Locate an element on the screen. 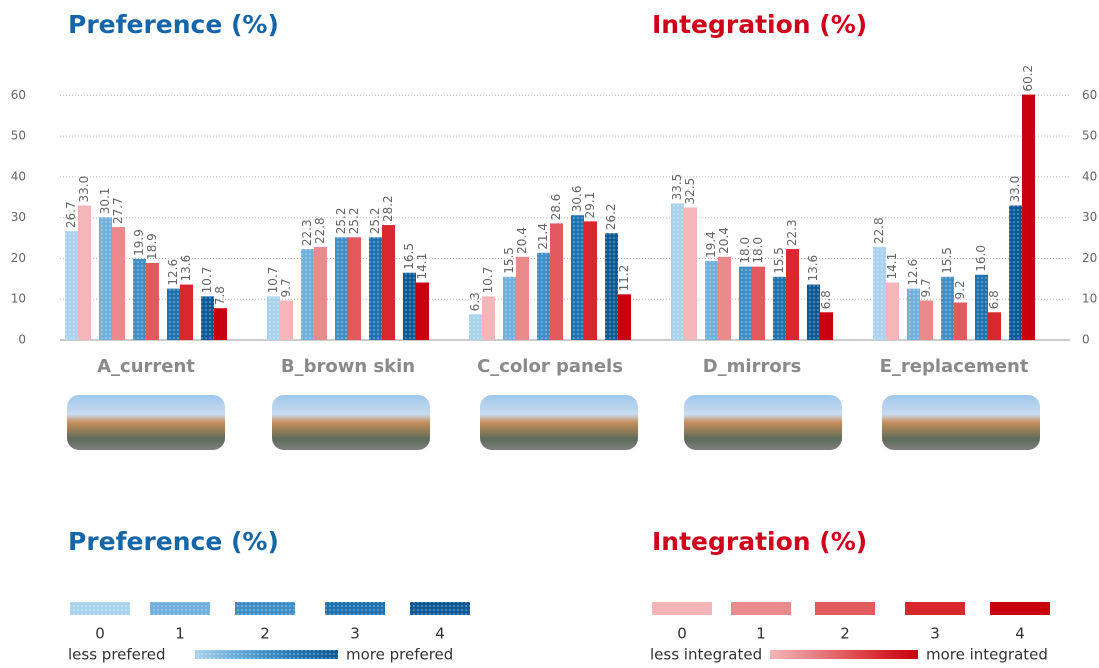 This screenshot has height=668, width=1099. legend-gradient is located at coordinates (844, 654).